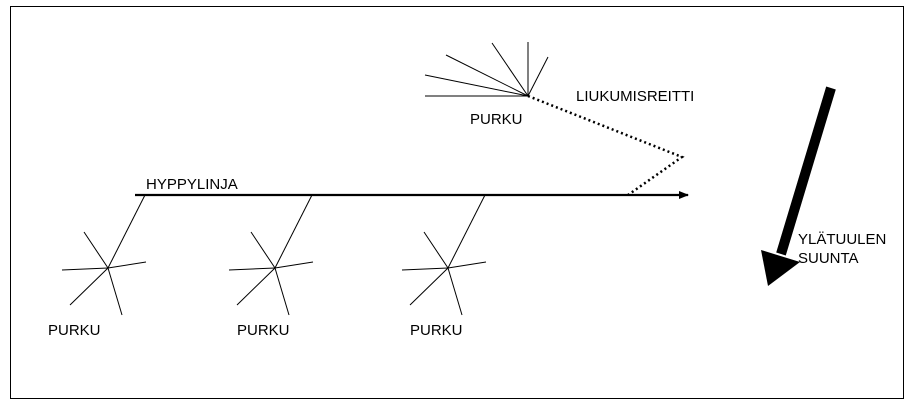  I want to click on upwind-arrow, so click(798, 186).